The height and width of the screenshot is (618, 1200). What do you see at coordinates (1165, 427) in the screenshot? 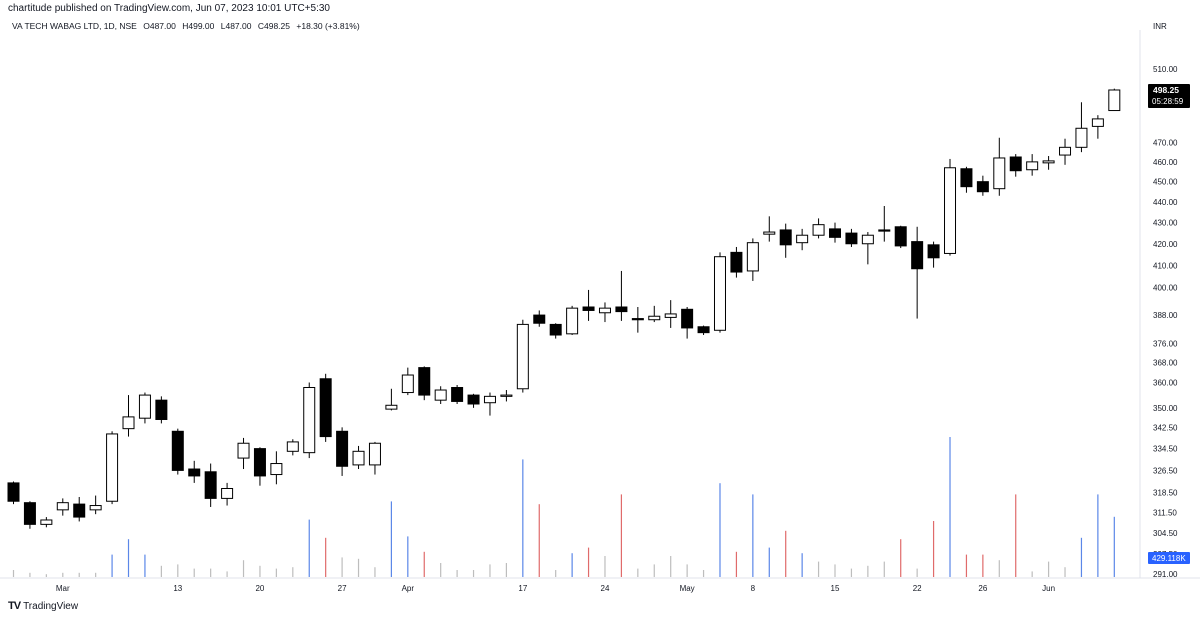
I see `y-tick-label: 342.50` at bounding box center [1165, 427].